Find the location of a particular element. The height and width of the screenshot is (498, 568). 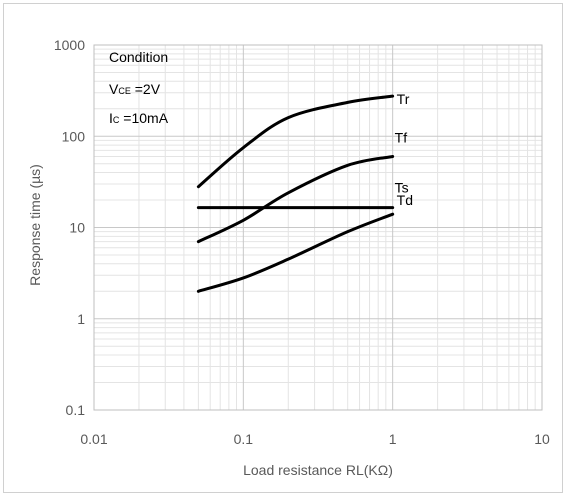

vce-value: =2V is located at coordinates (146, 89).